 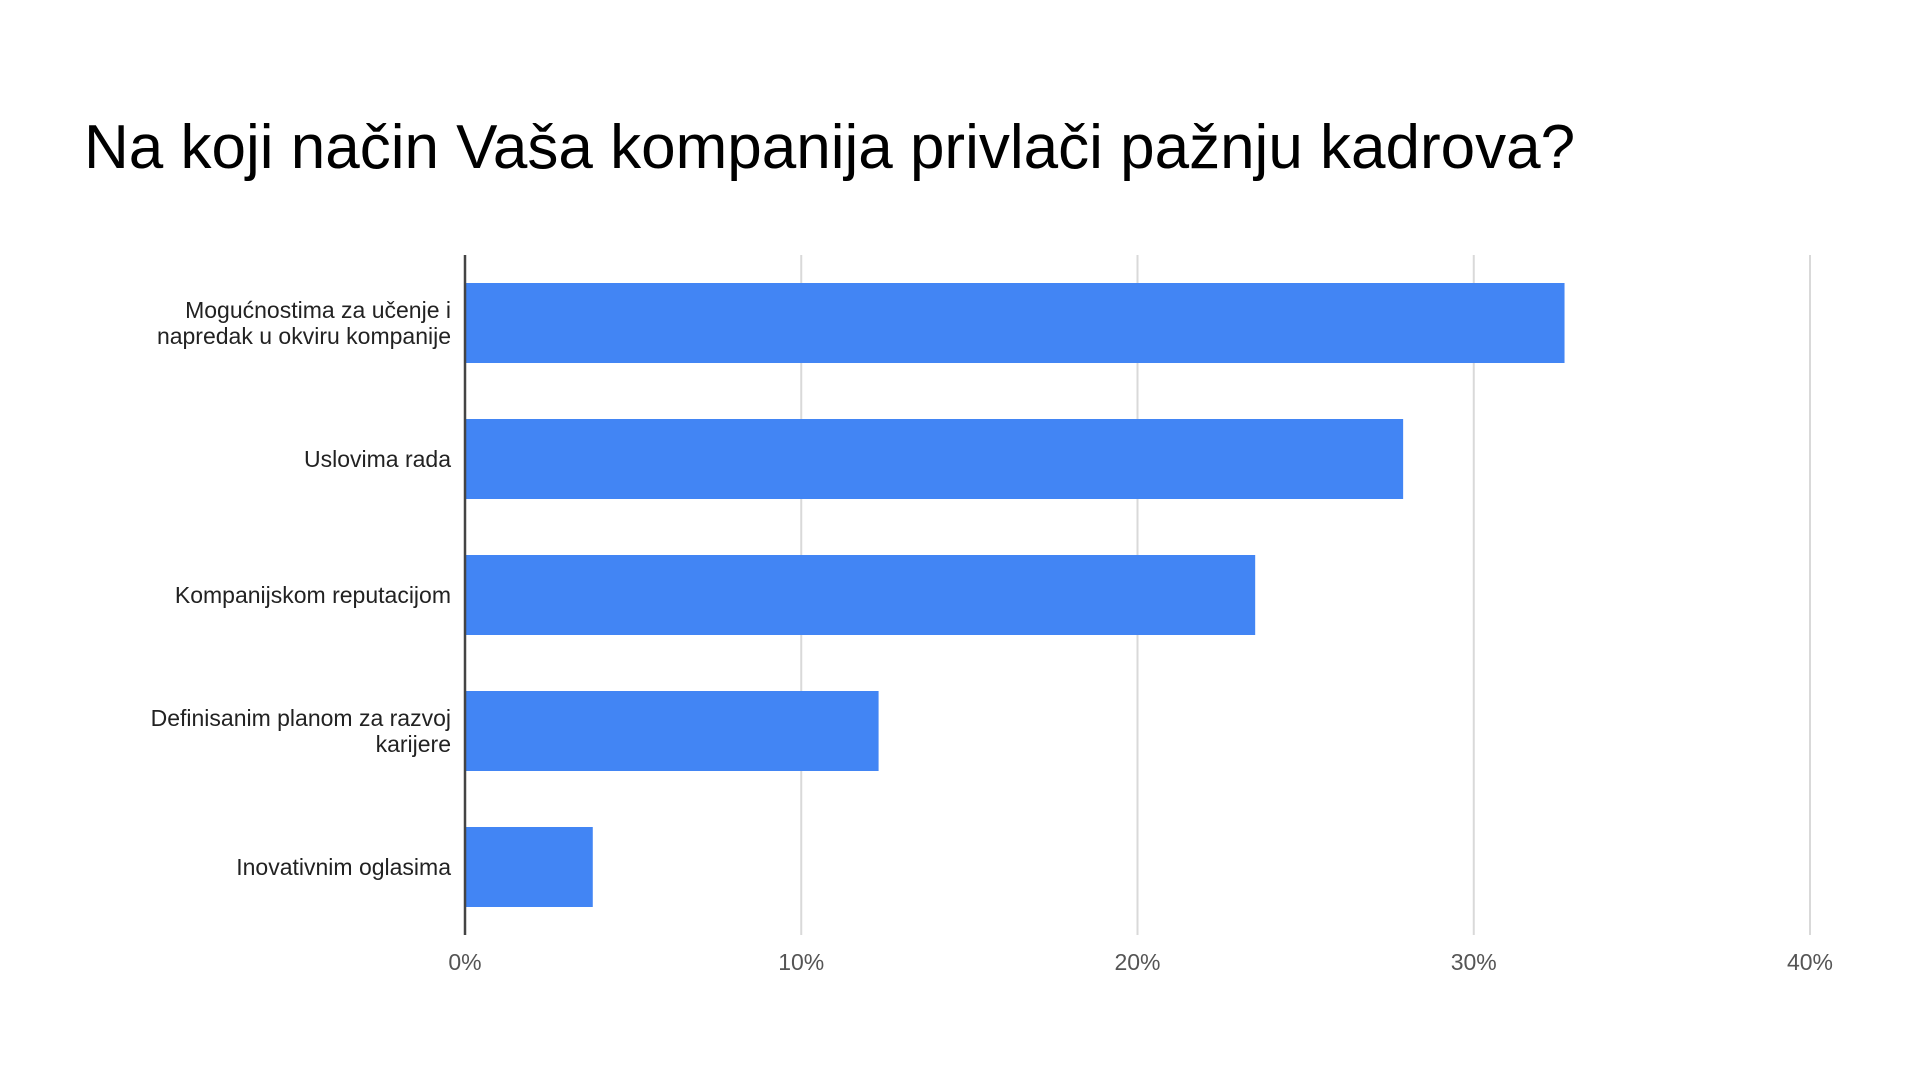 What do you see at coordinates (377, 459) in the screenshot?
I see `category-label: Uslovima rada` at bounding box center [377, 459].